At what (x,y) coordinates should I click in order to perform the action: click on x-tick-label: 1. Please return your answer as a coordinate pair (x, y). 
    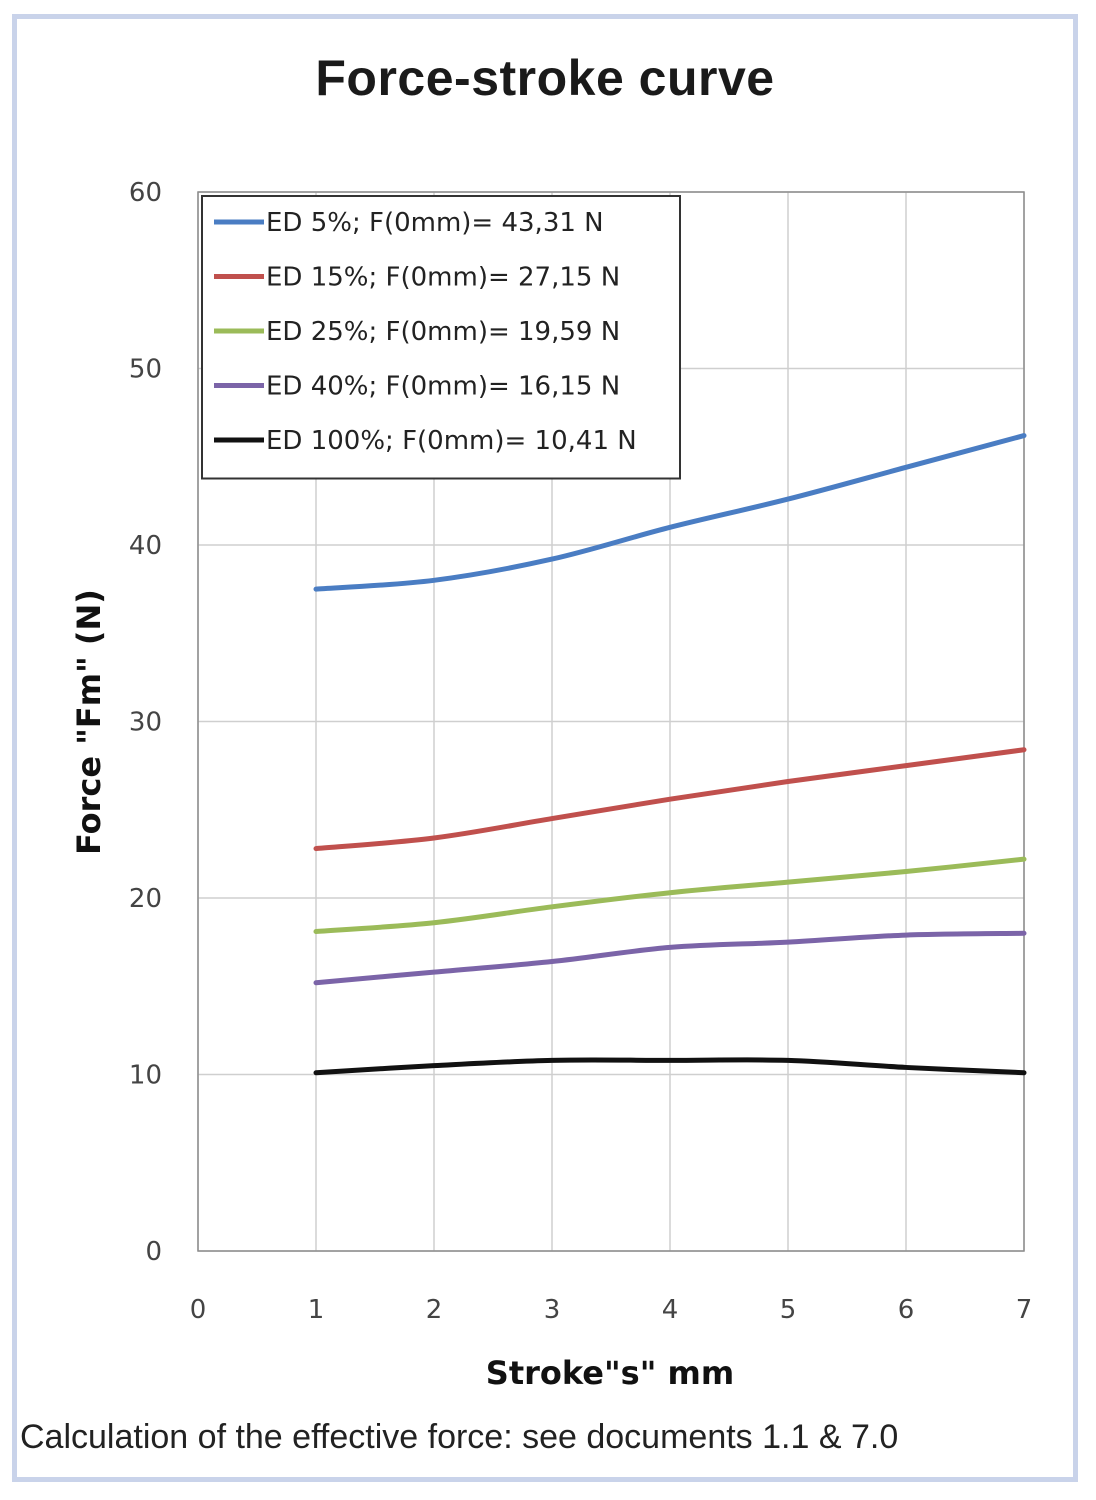
    Looking at the image, I should click on (316, 1310).